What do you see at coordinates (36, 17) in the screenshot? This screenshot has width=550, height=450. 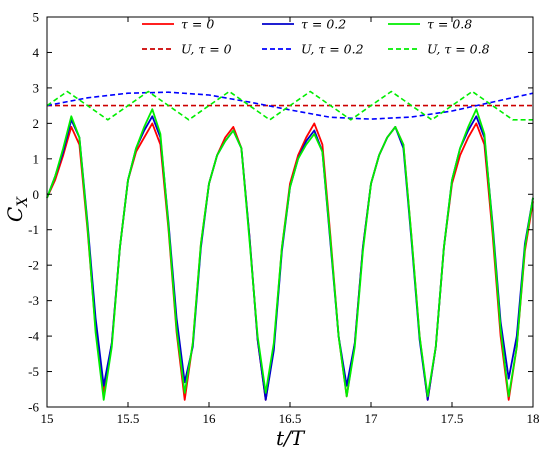 I see `y-tick-label: 5` at bounding box center [36, 17].